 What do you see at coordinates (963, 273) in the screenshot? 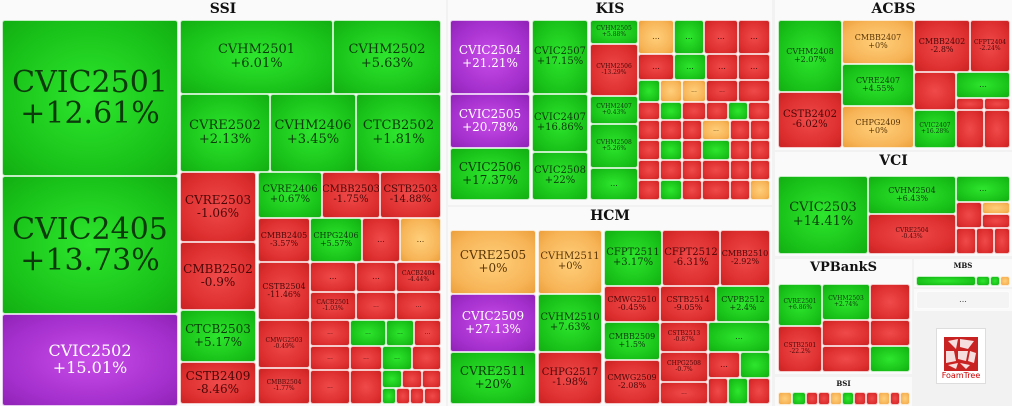
I see `group-mbs: MBS` at bounding box center [963, 273].